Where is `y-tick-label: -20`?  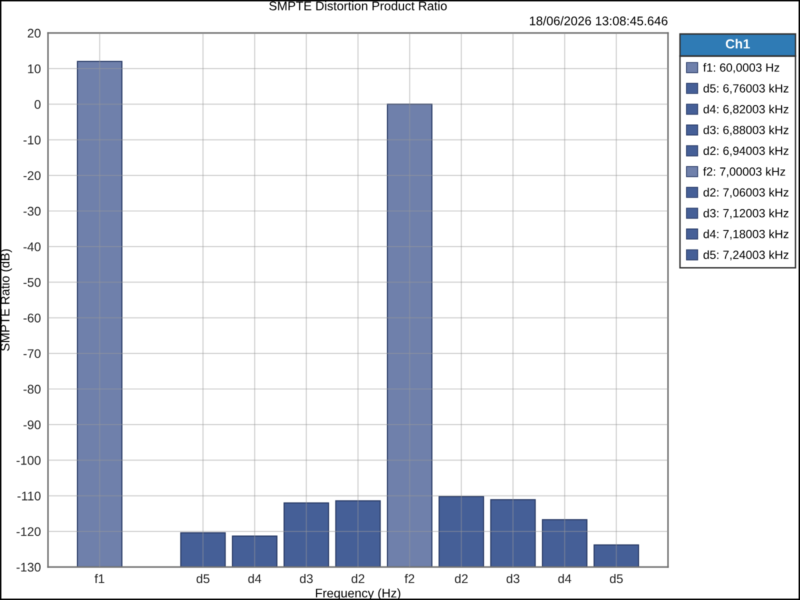
y-tick-label: -20 is located at coordinates (32, 175).